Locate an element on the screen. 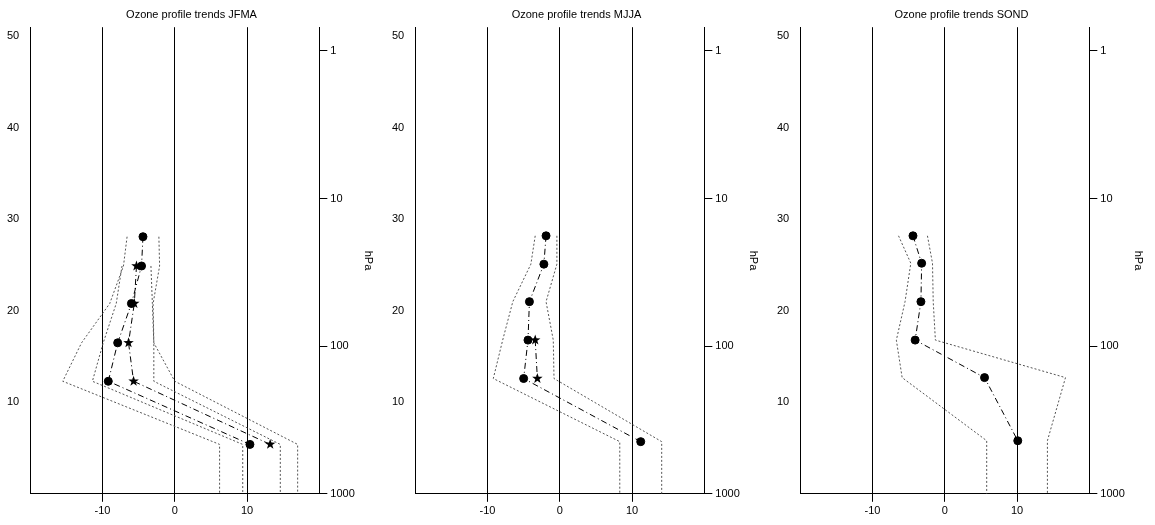  chart-title: Ozone profile trends MJJA is located at coordinates (576, 13).